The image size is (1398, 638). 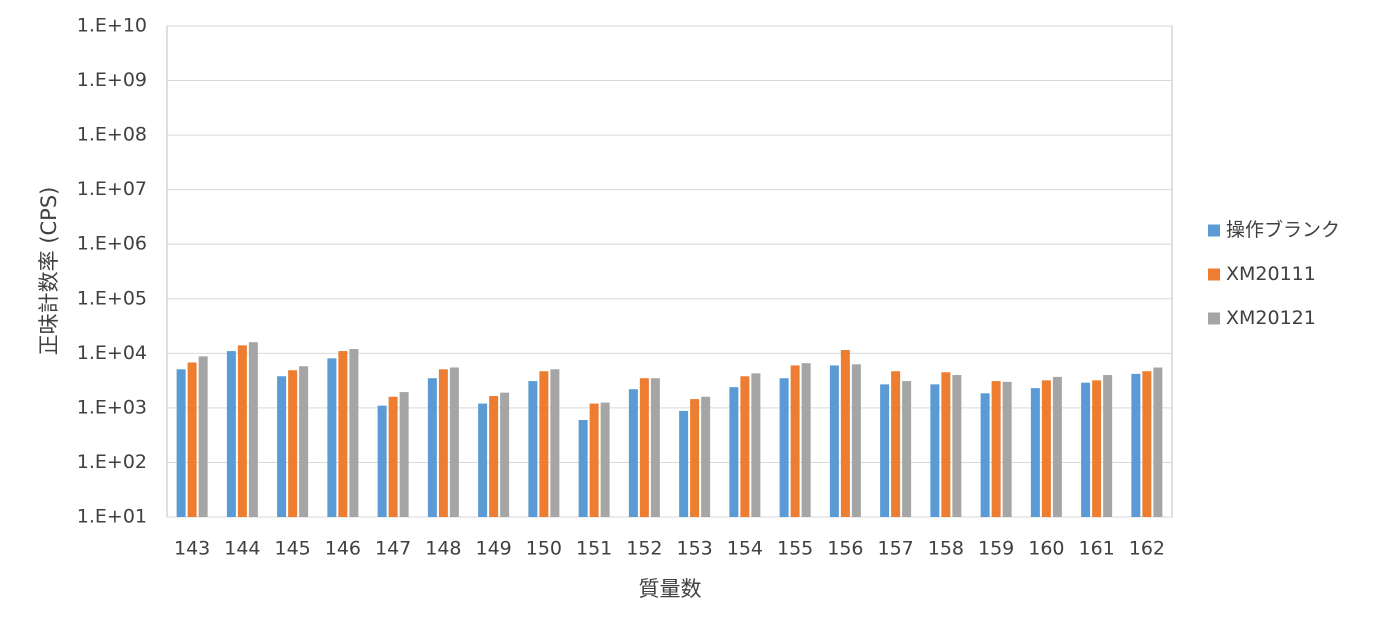 What do you see at coordinates (644, 549) in the screenshot?
I see `x-tick-label: 152` at bounding box center [644, 549].